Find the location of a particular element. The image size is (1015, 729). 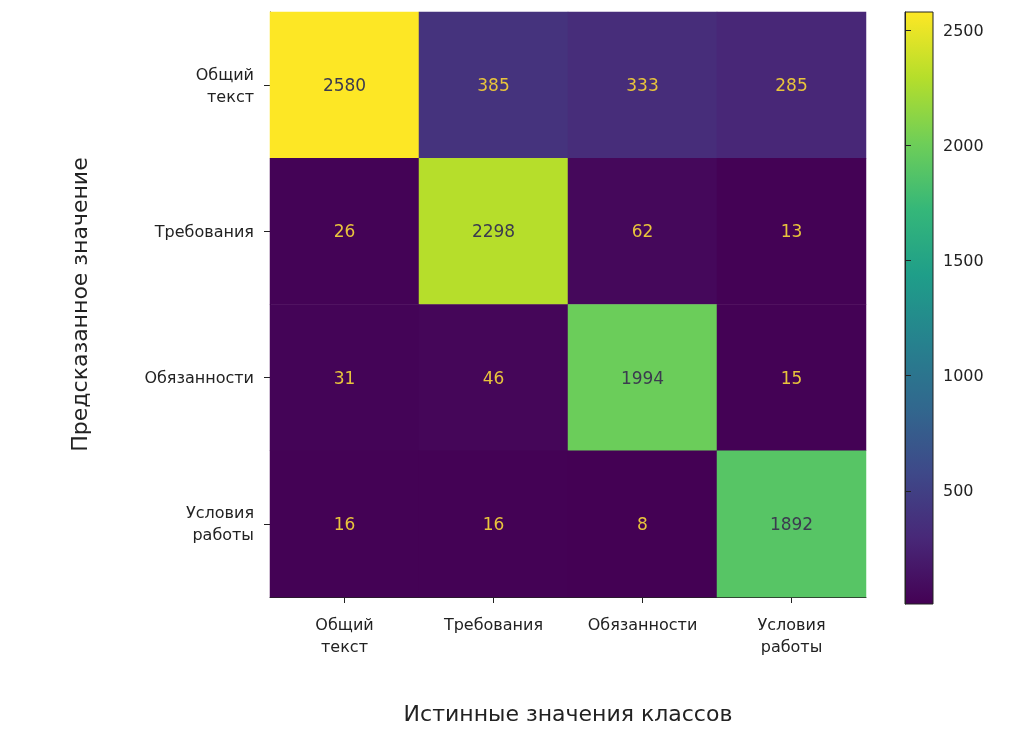

color-bar-label: 500 is located at coordinates (958, 491).